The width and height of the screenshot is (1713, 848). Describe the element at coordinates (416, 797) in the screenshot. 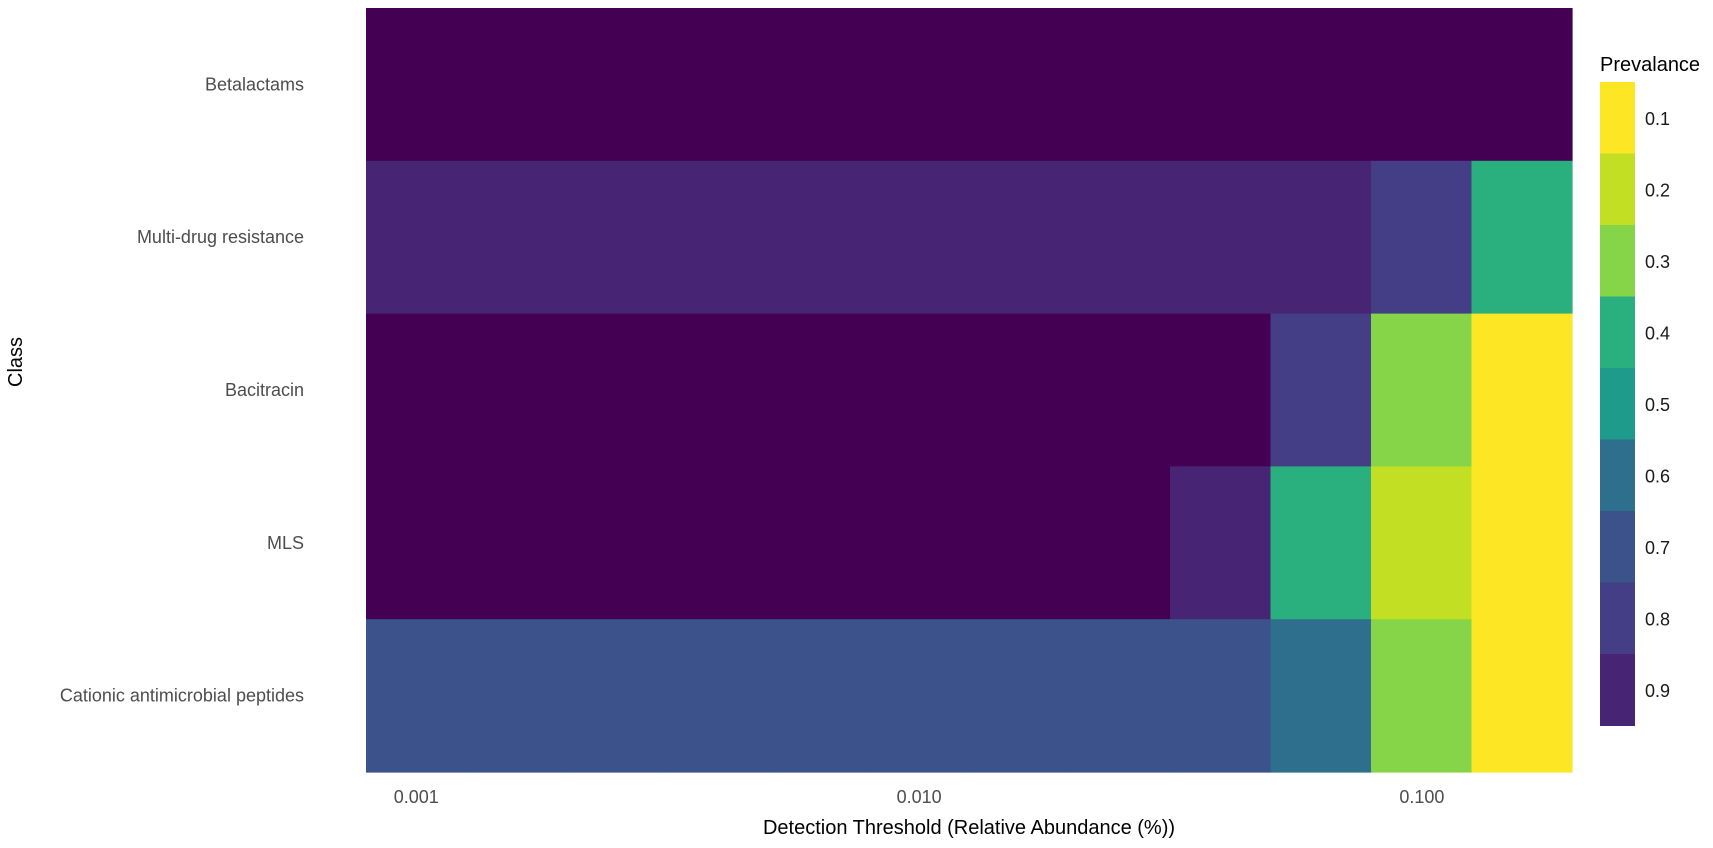

I see `x-tick-label: 0.001` at that location.